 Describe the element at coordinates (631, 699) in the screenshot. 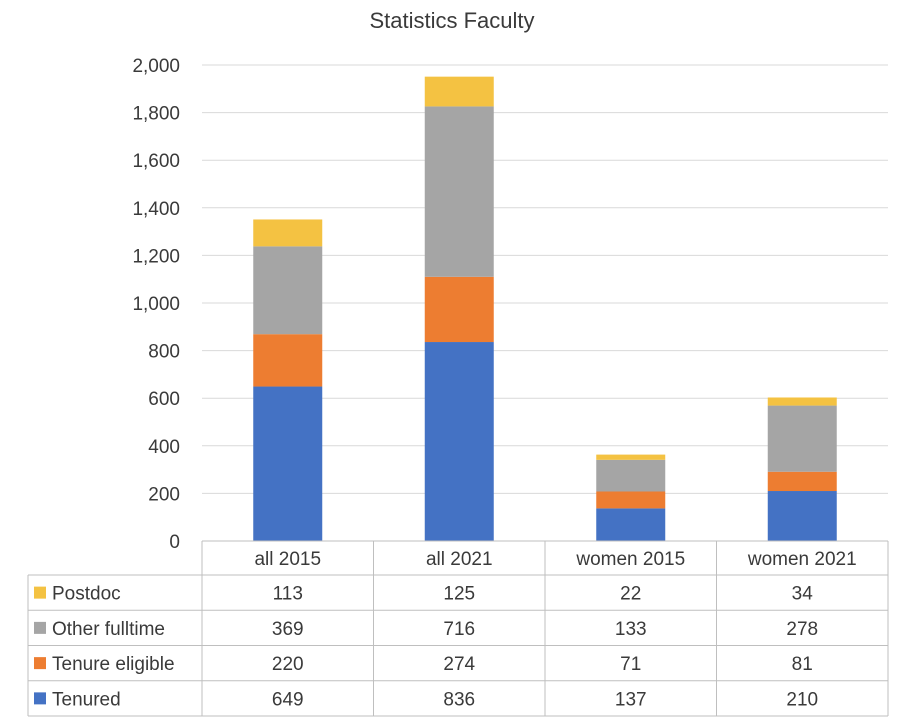

I see `table-value: 137` at that location.